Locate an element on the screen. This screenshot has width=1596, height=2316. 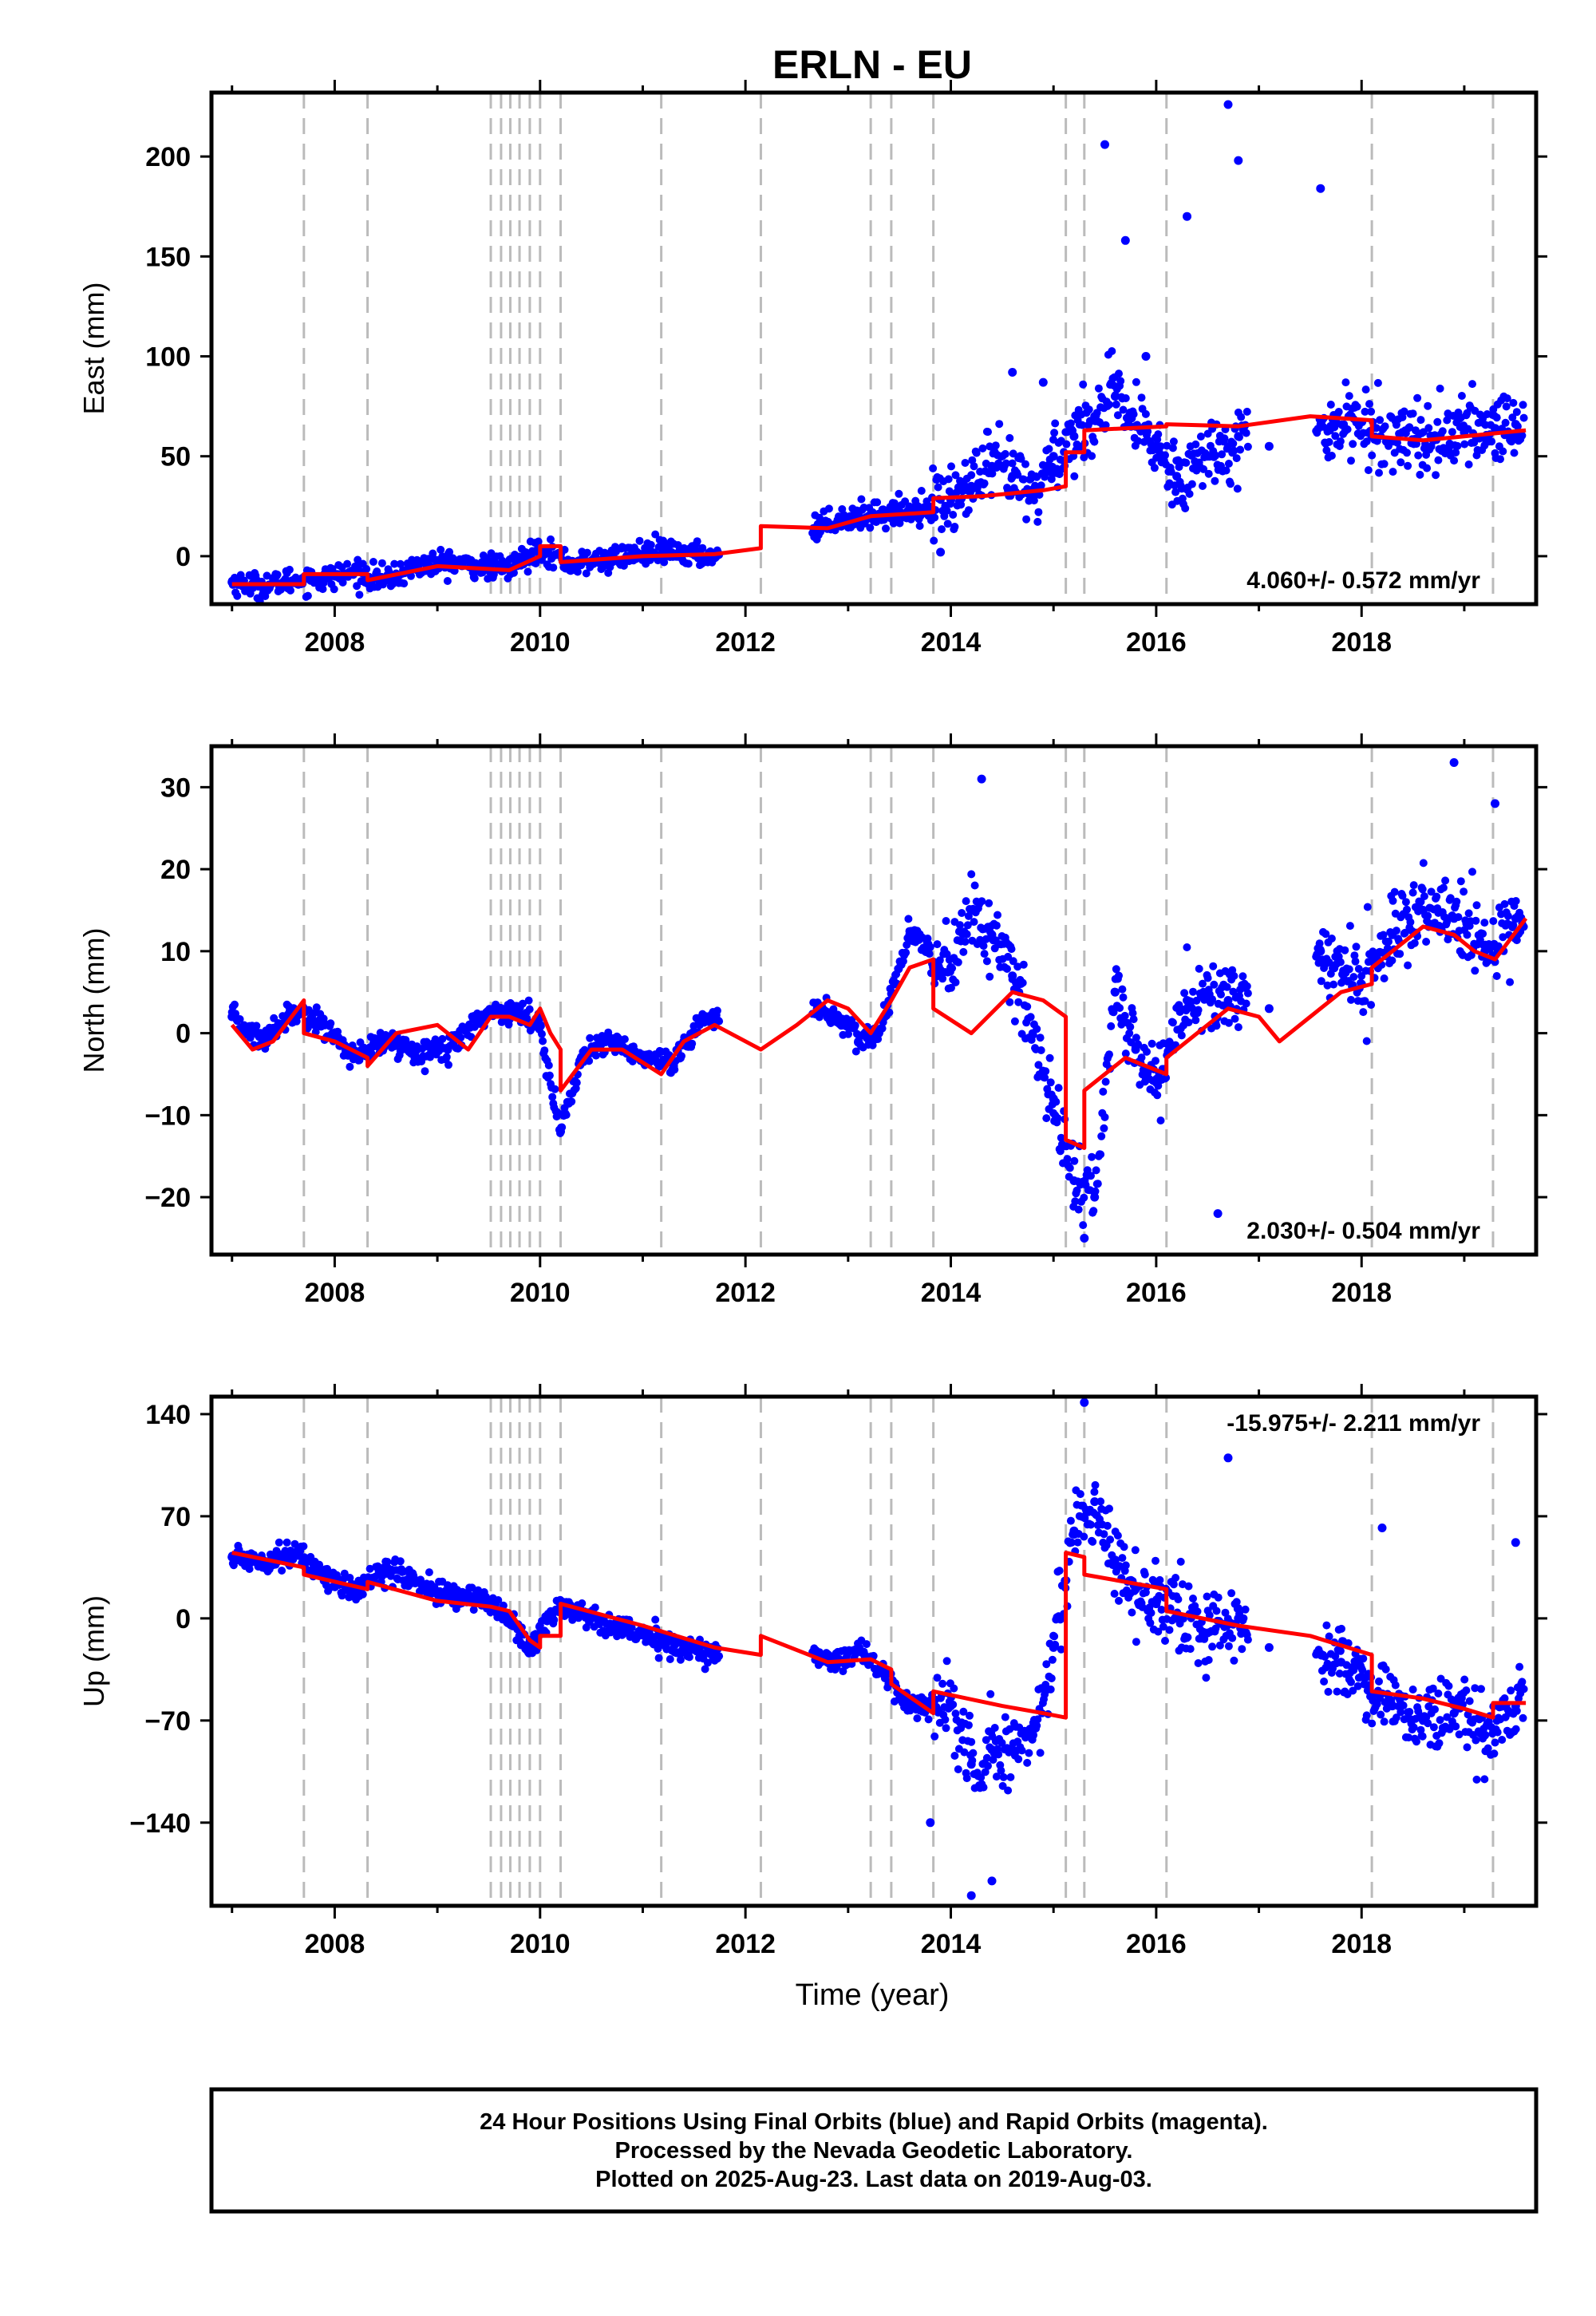
y-tick-label: −10 is located at coordinates (167, 1116).